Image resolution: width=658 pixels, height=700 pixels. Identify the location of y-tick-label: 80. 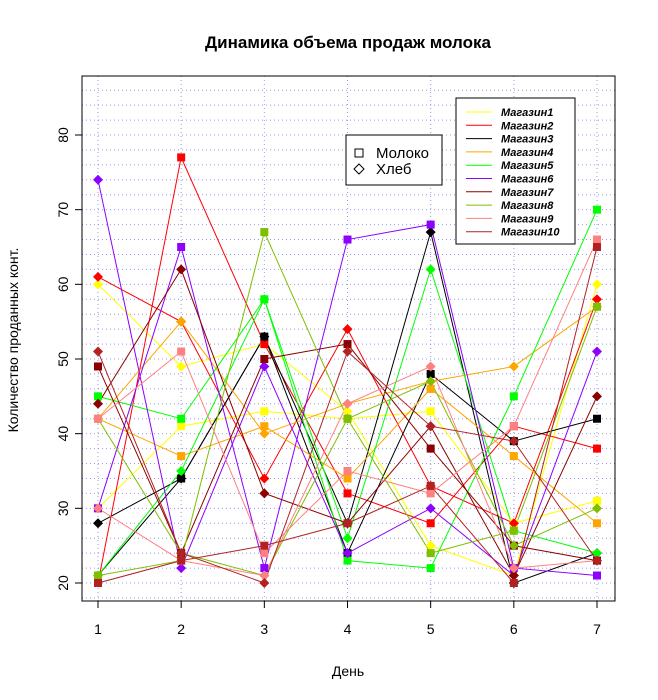
(63, 135).